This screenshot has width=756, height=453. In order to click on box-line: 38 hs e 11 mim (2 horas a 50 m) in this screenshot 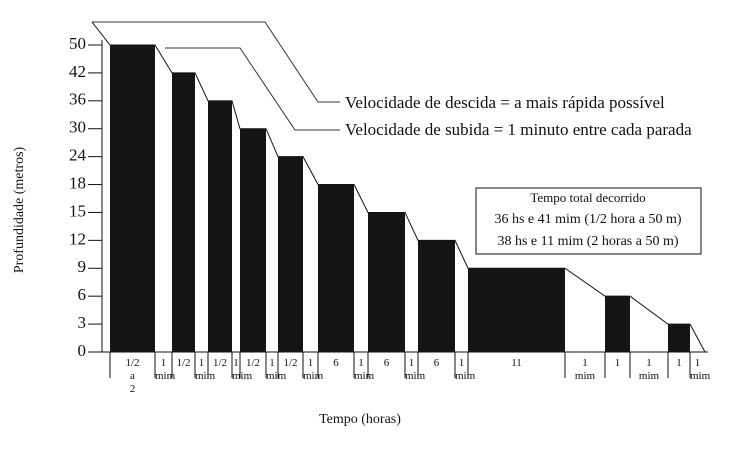, I will do `click(587, 241)`.